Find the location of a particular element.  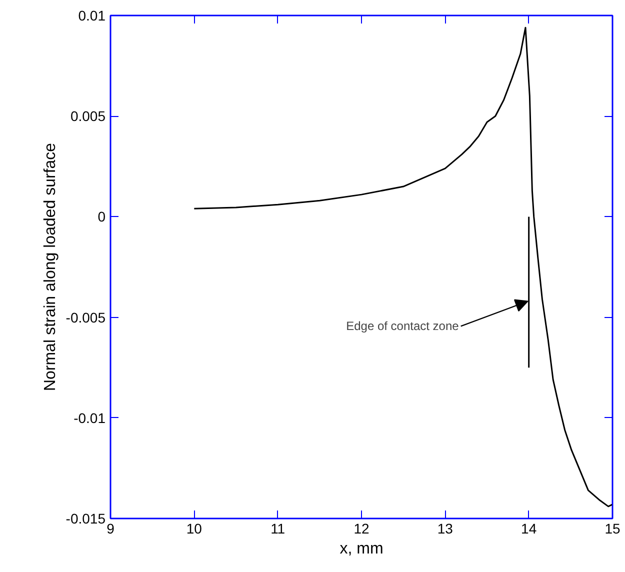

x-tick-label: 13 is located at coordinates (445, 528).